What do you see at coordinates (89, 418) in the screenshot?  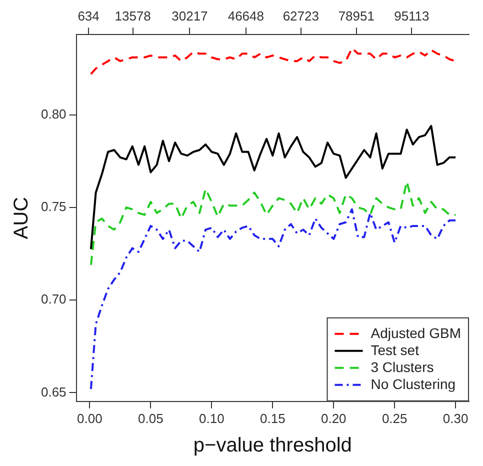 I see `x-tick-label: 0.00` at bounding box center [89, 418].